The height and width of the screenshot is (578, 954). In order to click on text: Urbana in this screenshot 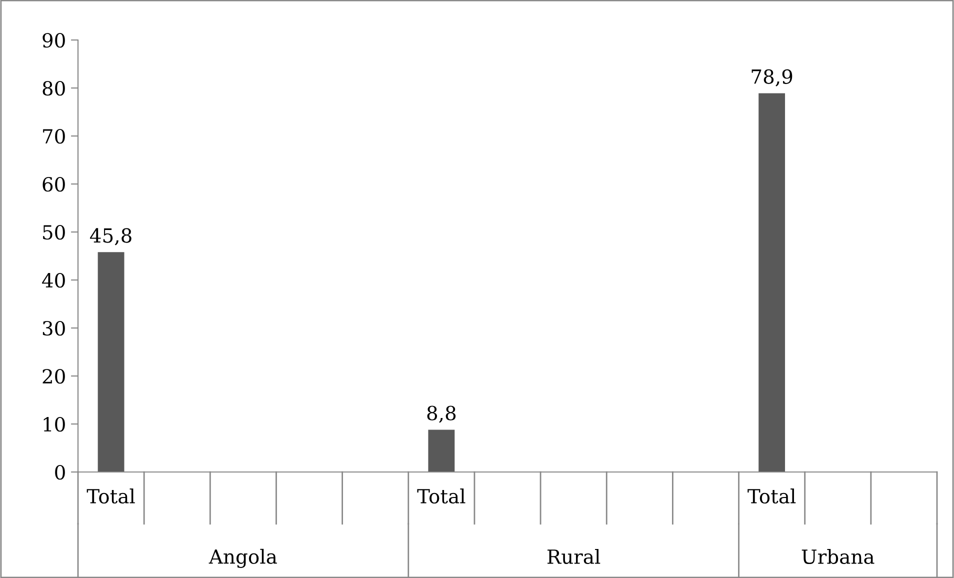, I will do `click(838, 556)`.